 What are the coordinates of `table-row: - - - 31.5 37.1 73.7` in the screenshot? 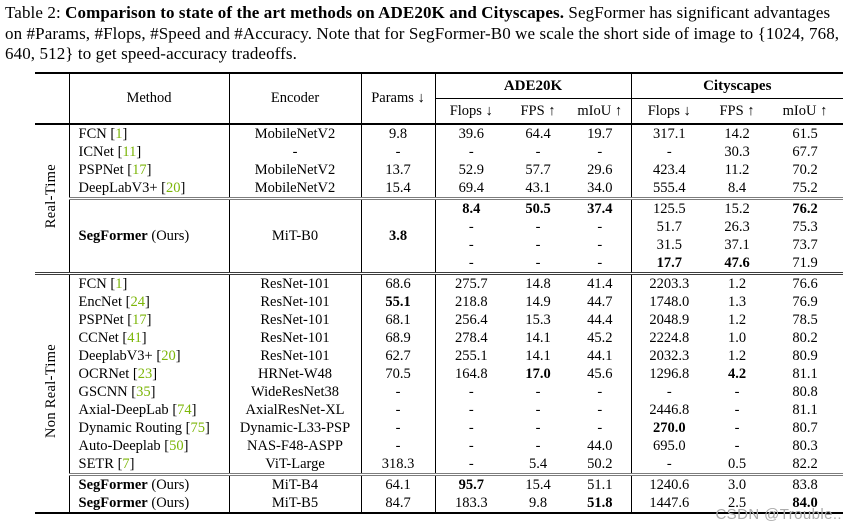 It's located at (439, 245).